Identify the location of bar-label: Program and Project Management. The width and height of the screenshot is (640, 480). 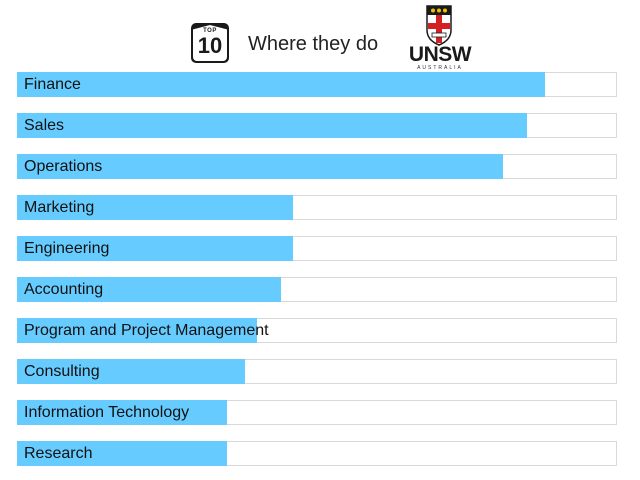
(146, 330).